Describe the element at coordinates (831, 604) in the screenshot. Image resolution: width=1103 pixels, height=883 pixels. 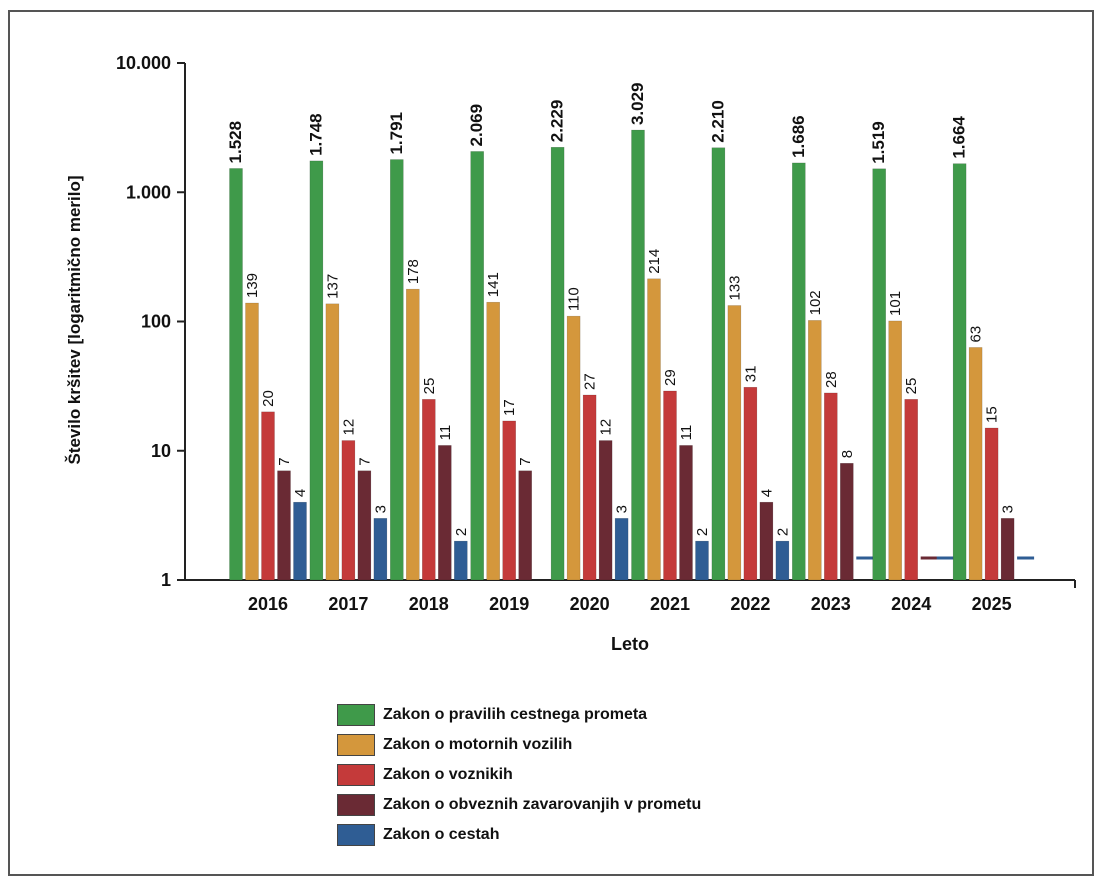
I see `x-tick-label: 2023` at that location.